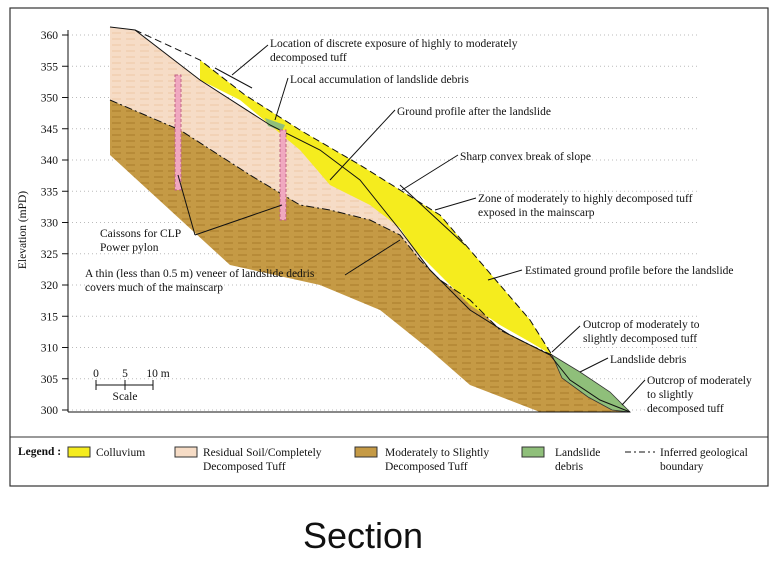  I want to click on annotation: exposed in the mainscarp, so click(536, 213).